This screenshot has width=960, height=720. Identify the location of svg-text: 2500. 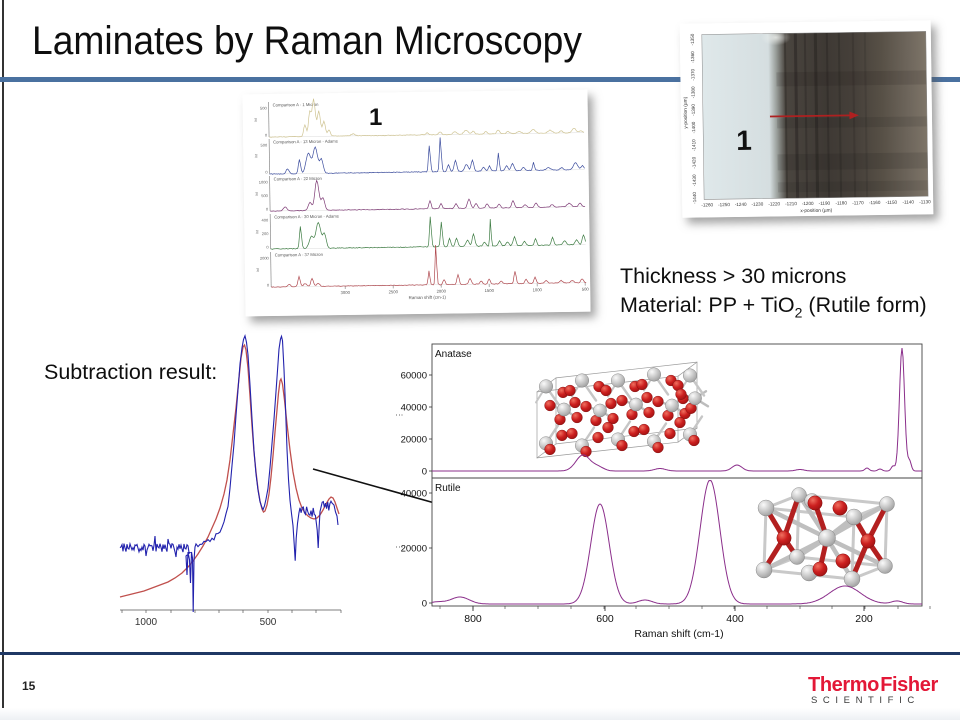
(394, 291).